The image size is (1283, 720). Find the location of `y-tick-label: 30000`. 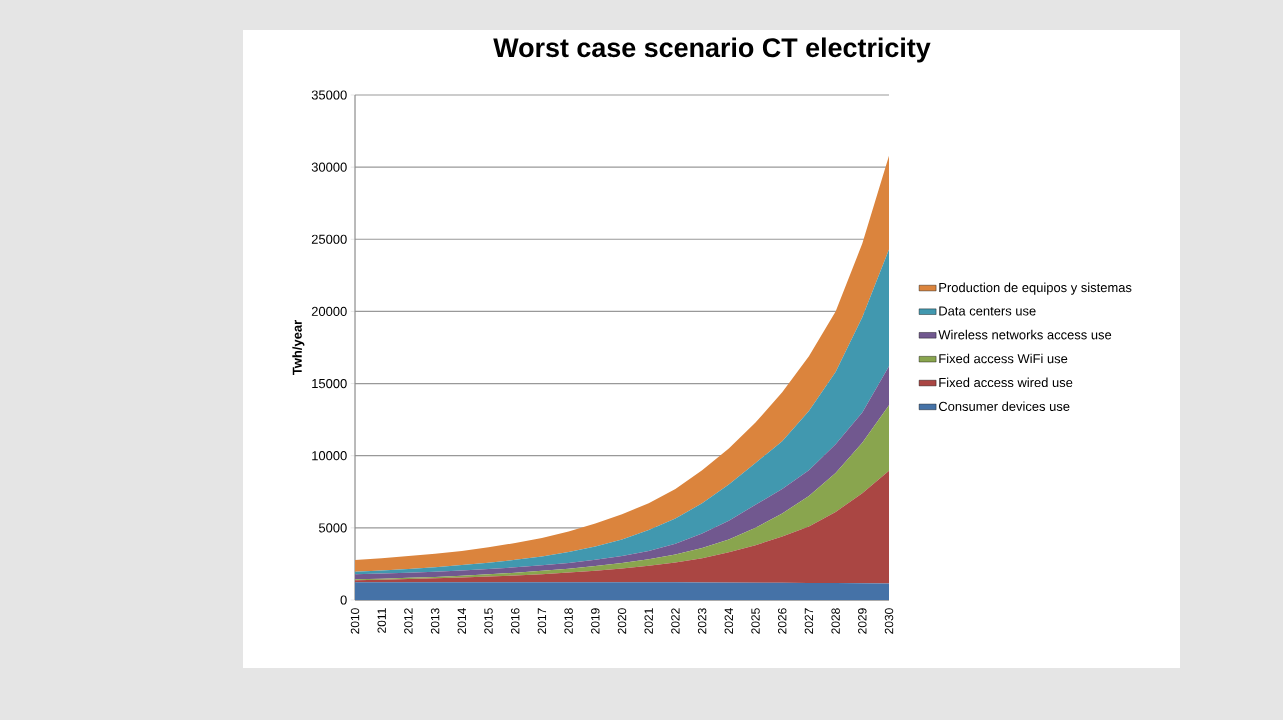

y-tick-label: 30000 is located at coordinates (329, 167).